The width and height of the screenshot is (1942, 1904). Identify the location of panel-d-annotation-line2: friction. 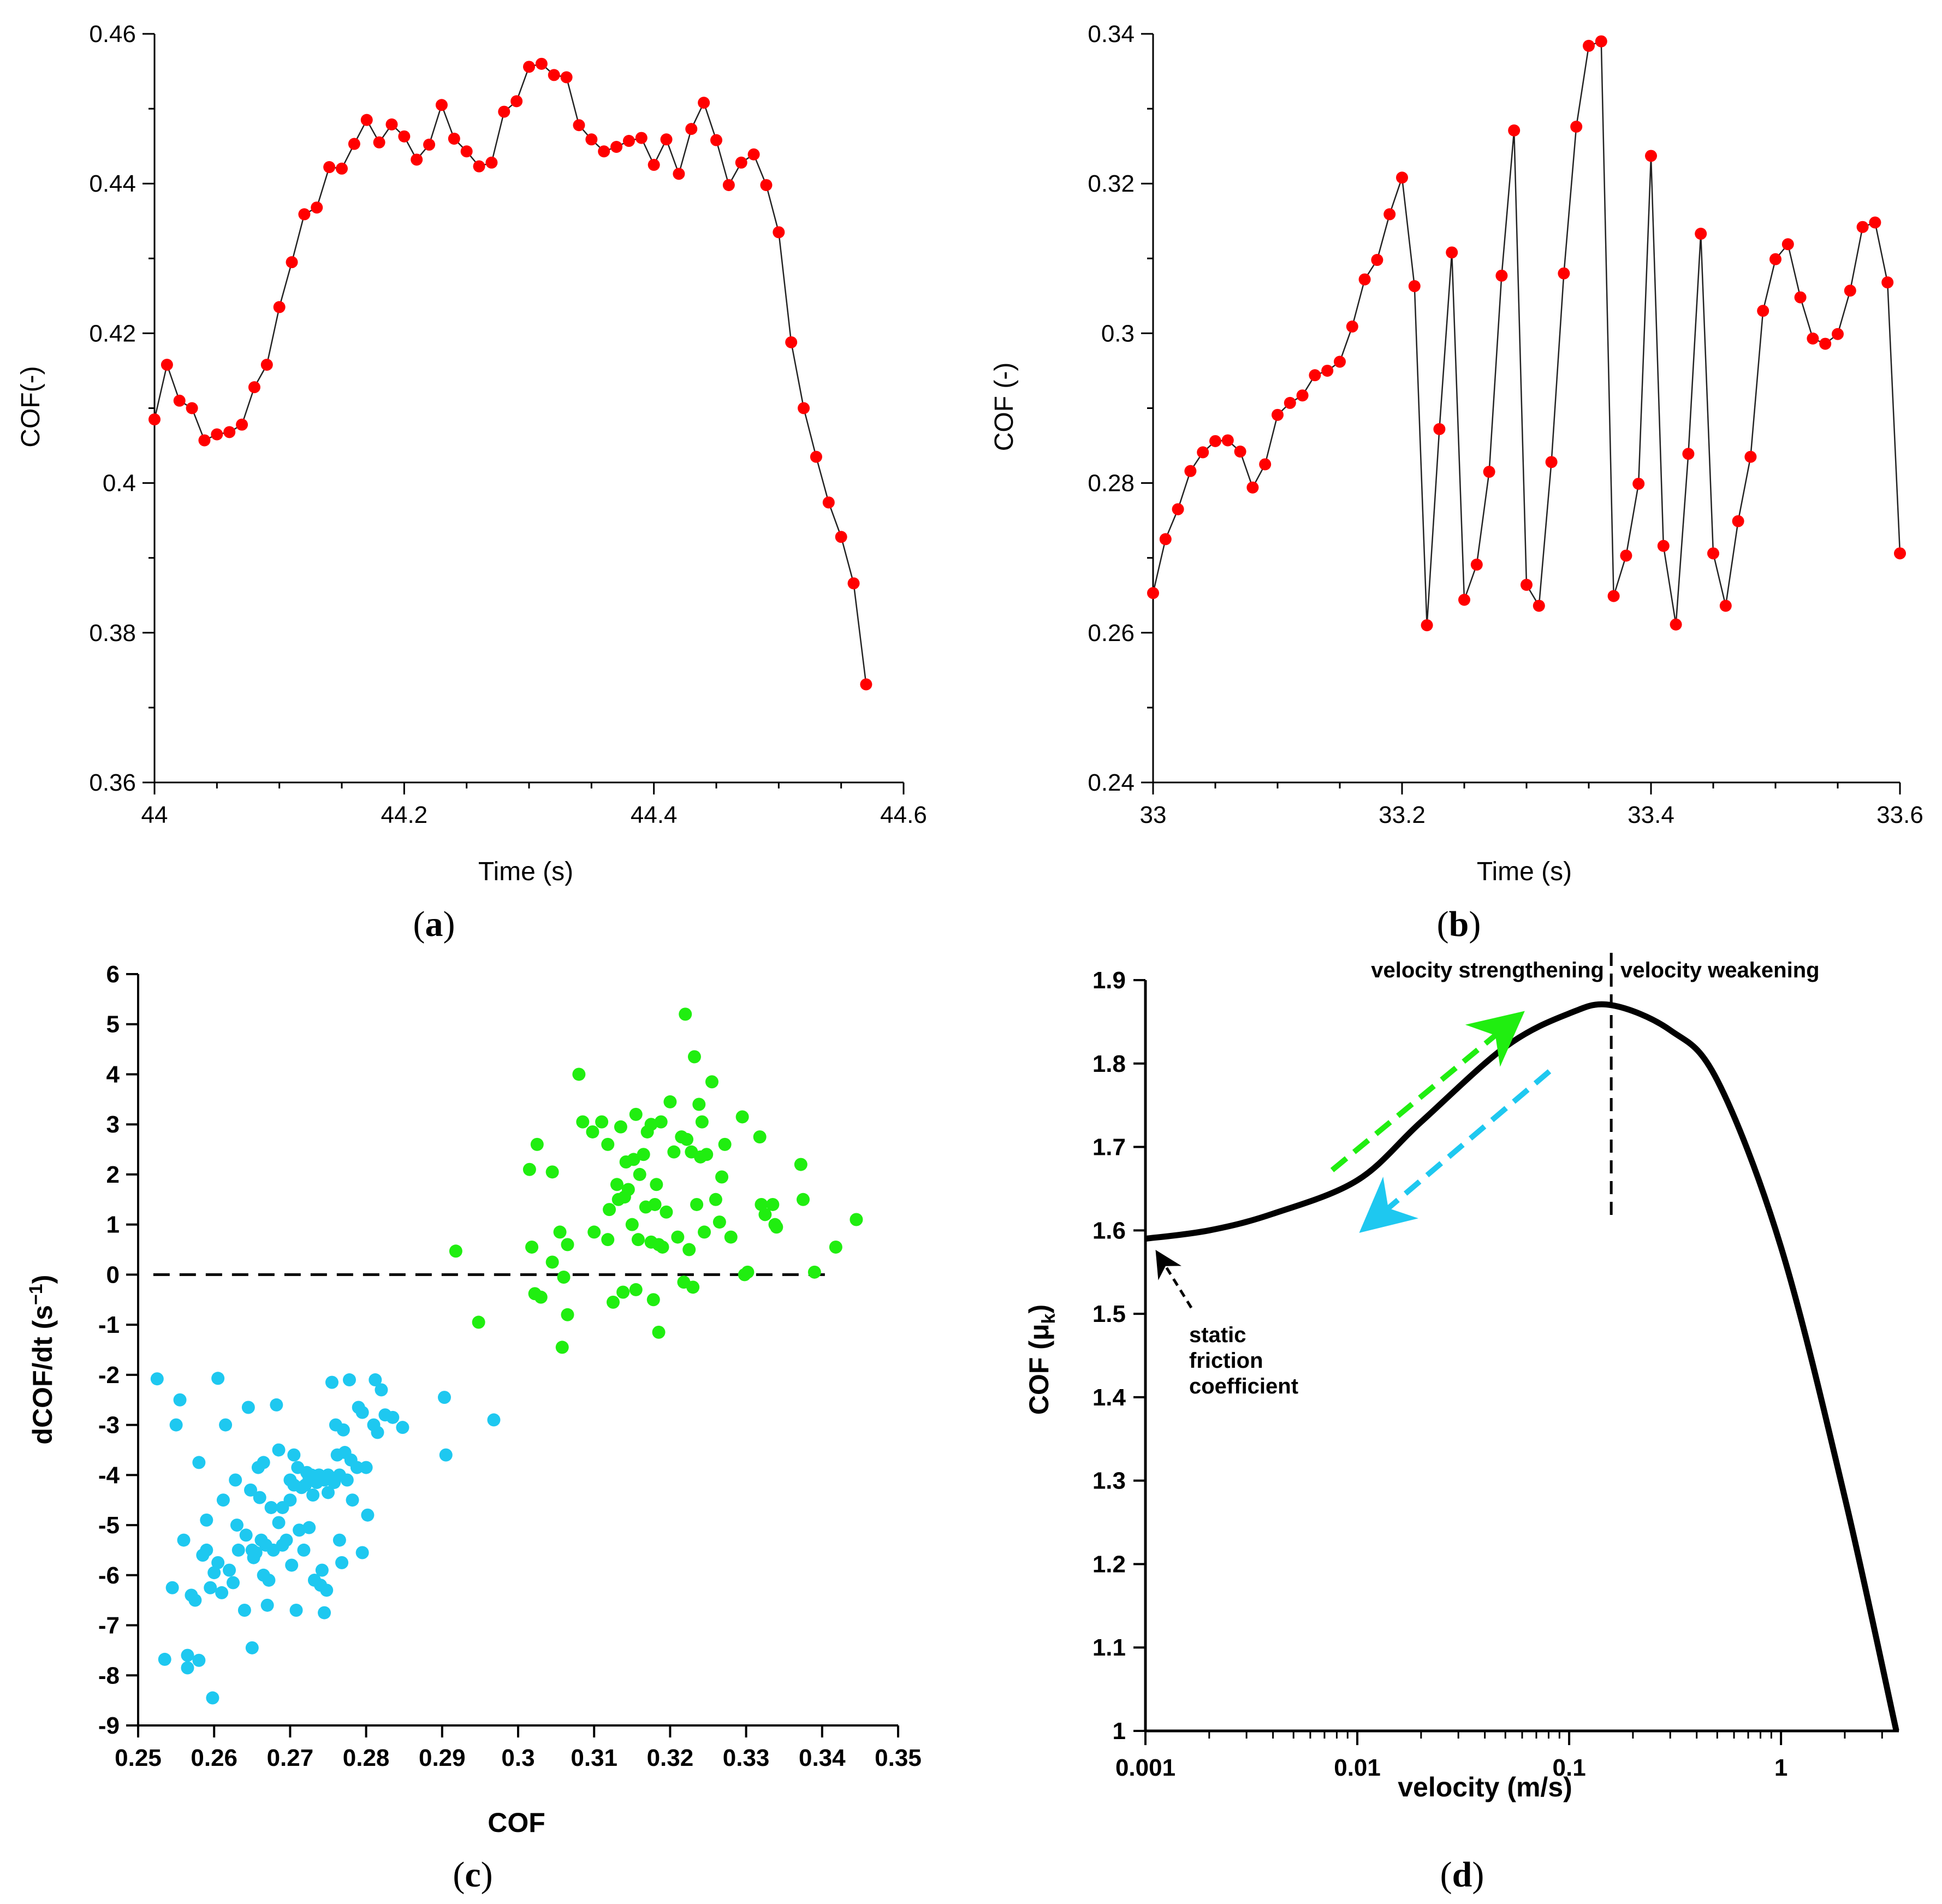
(1226, 1361).